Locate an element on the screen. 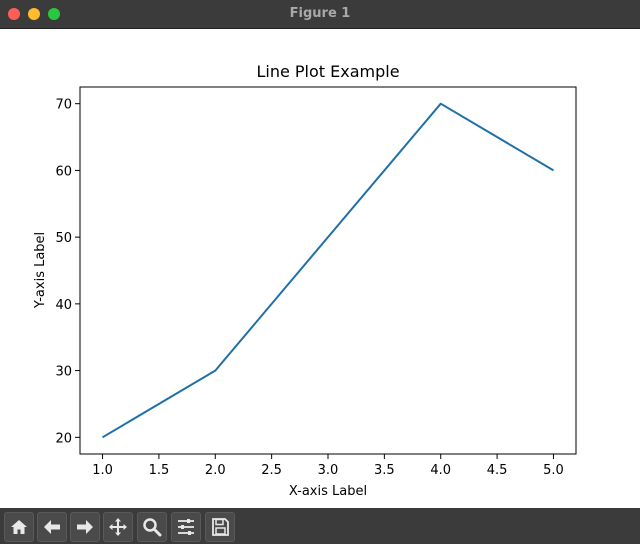 The width and height of the screenshot is (640, 544). window-titlebar: Figure 1 is located at coordinates (320, 14).